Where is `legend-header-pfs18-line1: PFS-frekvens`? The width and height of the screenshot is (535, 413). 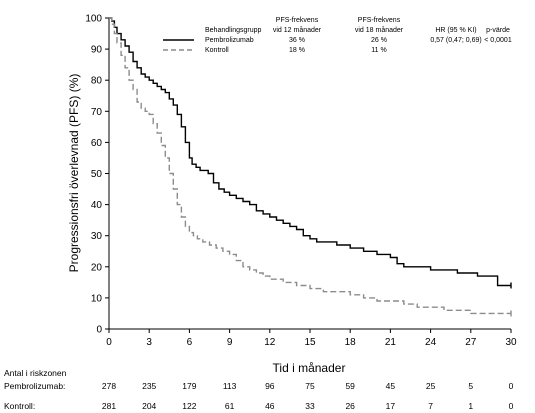
legend-header-pfs18-line1: PFS-frekvens is located at coordinates (379, 20).